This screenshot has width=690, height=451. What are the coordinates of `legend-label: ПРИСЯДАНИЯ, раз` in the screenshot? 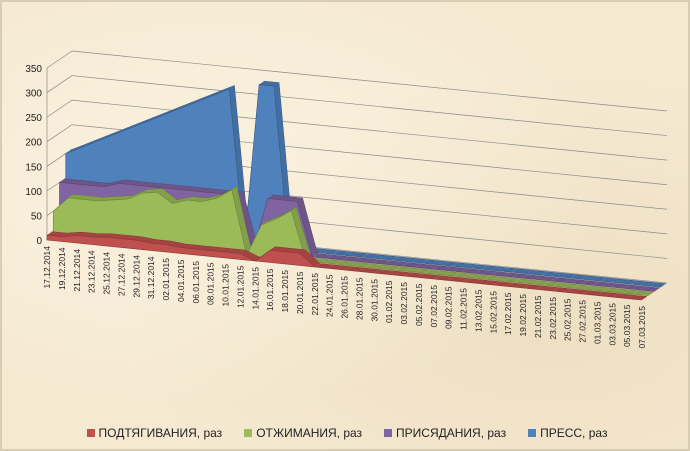 It's located at (451, 433).